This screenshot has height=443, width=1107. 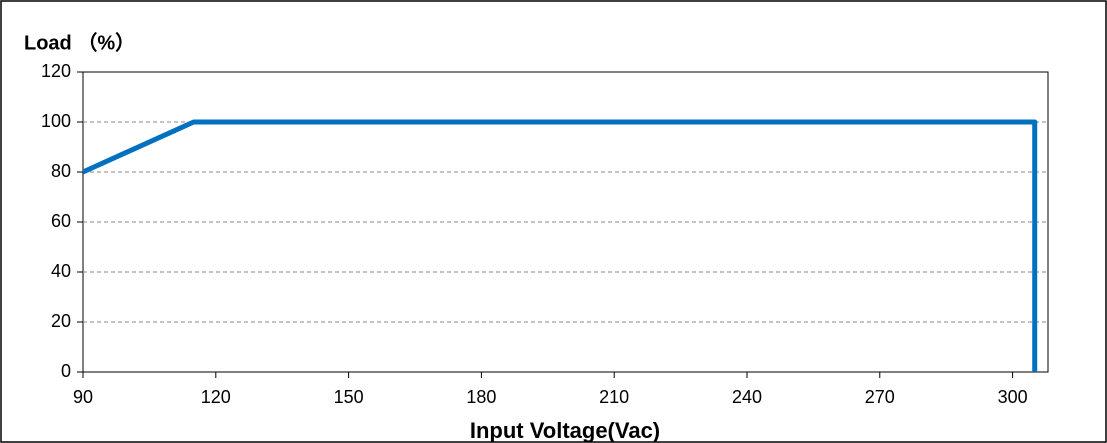 I want to click on y-tick-label: 60, so click(x=61, y=221).